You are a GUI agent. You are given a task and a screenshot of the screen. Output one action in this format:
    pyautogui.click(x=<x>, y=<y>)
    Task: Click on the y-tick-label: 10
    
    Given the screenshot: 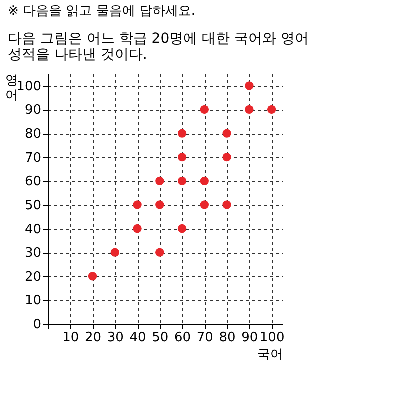 What is the action you would take?
    pyautogui.click(x=33, y=301)
    